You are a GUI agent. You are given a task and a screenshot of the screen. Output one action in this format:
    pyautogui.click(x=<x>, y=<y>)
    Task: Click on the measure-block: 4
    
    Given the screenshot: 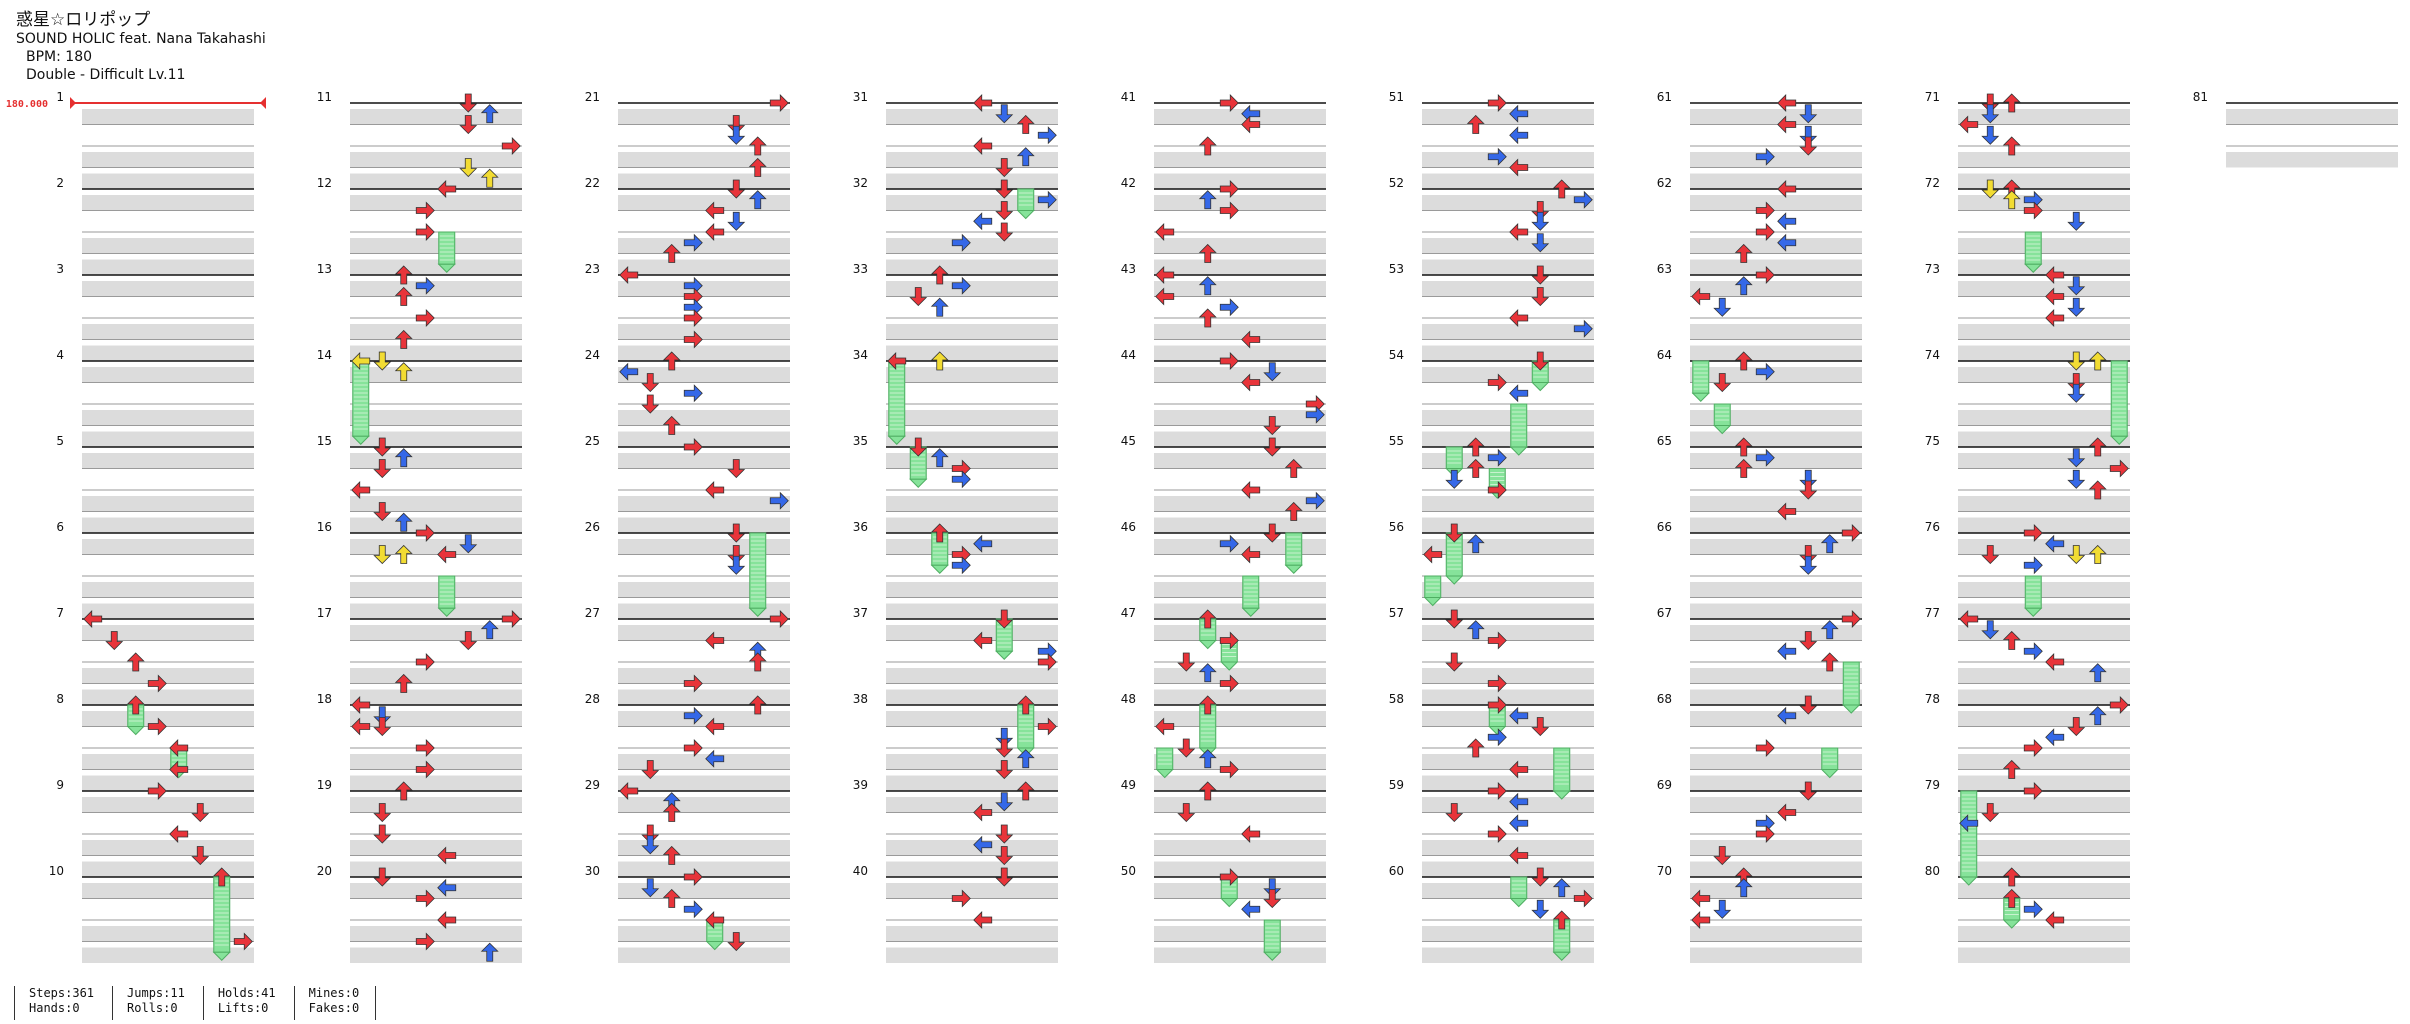 What is the action you would take?
    pyautogui.click(x=155, y=397)
    